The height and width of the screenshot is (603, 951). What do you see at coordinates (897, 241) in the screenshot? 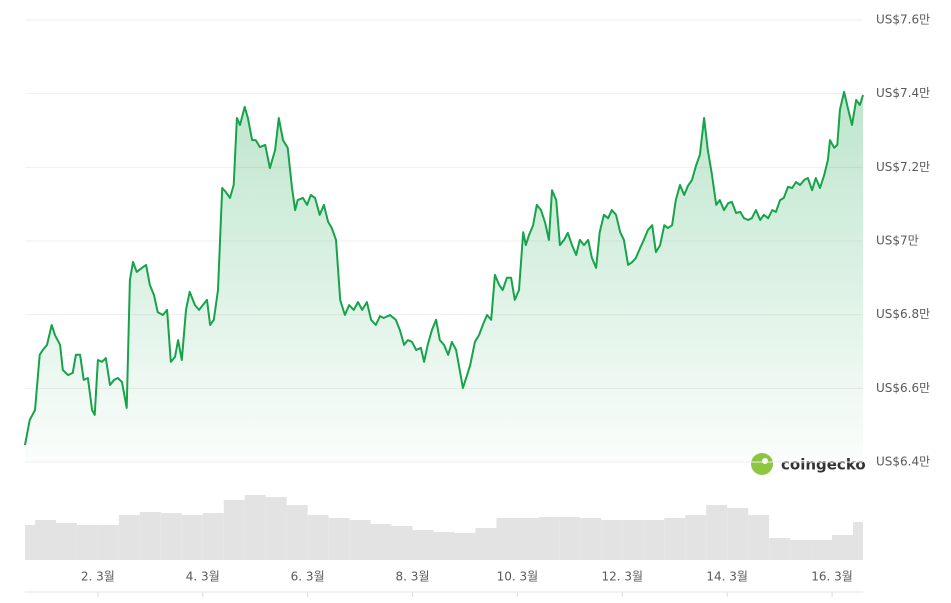
I see `y-tick-label: US$7만` at bounding box center [897, 241].